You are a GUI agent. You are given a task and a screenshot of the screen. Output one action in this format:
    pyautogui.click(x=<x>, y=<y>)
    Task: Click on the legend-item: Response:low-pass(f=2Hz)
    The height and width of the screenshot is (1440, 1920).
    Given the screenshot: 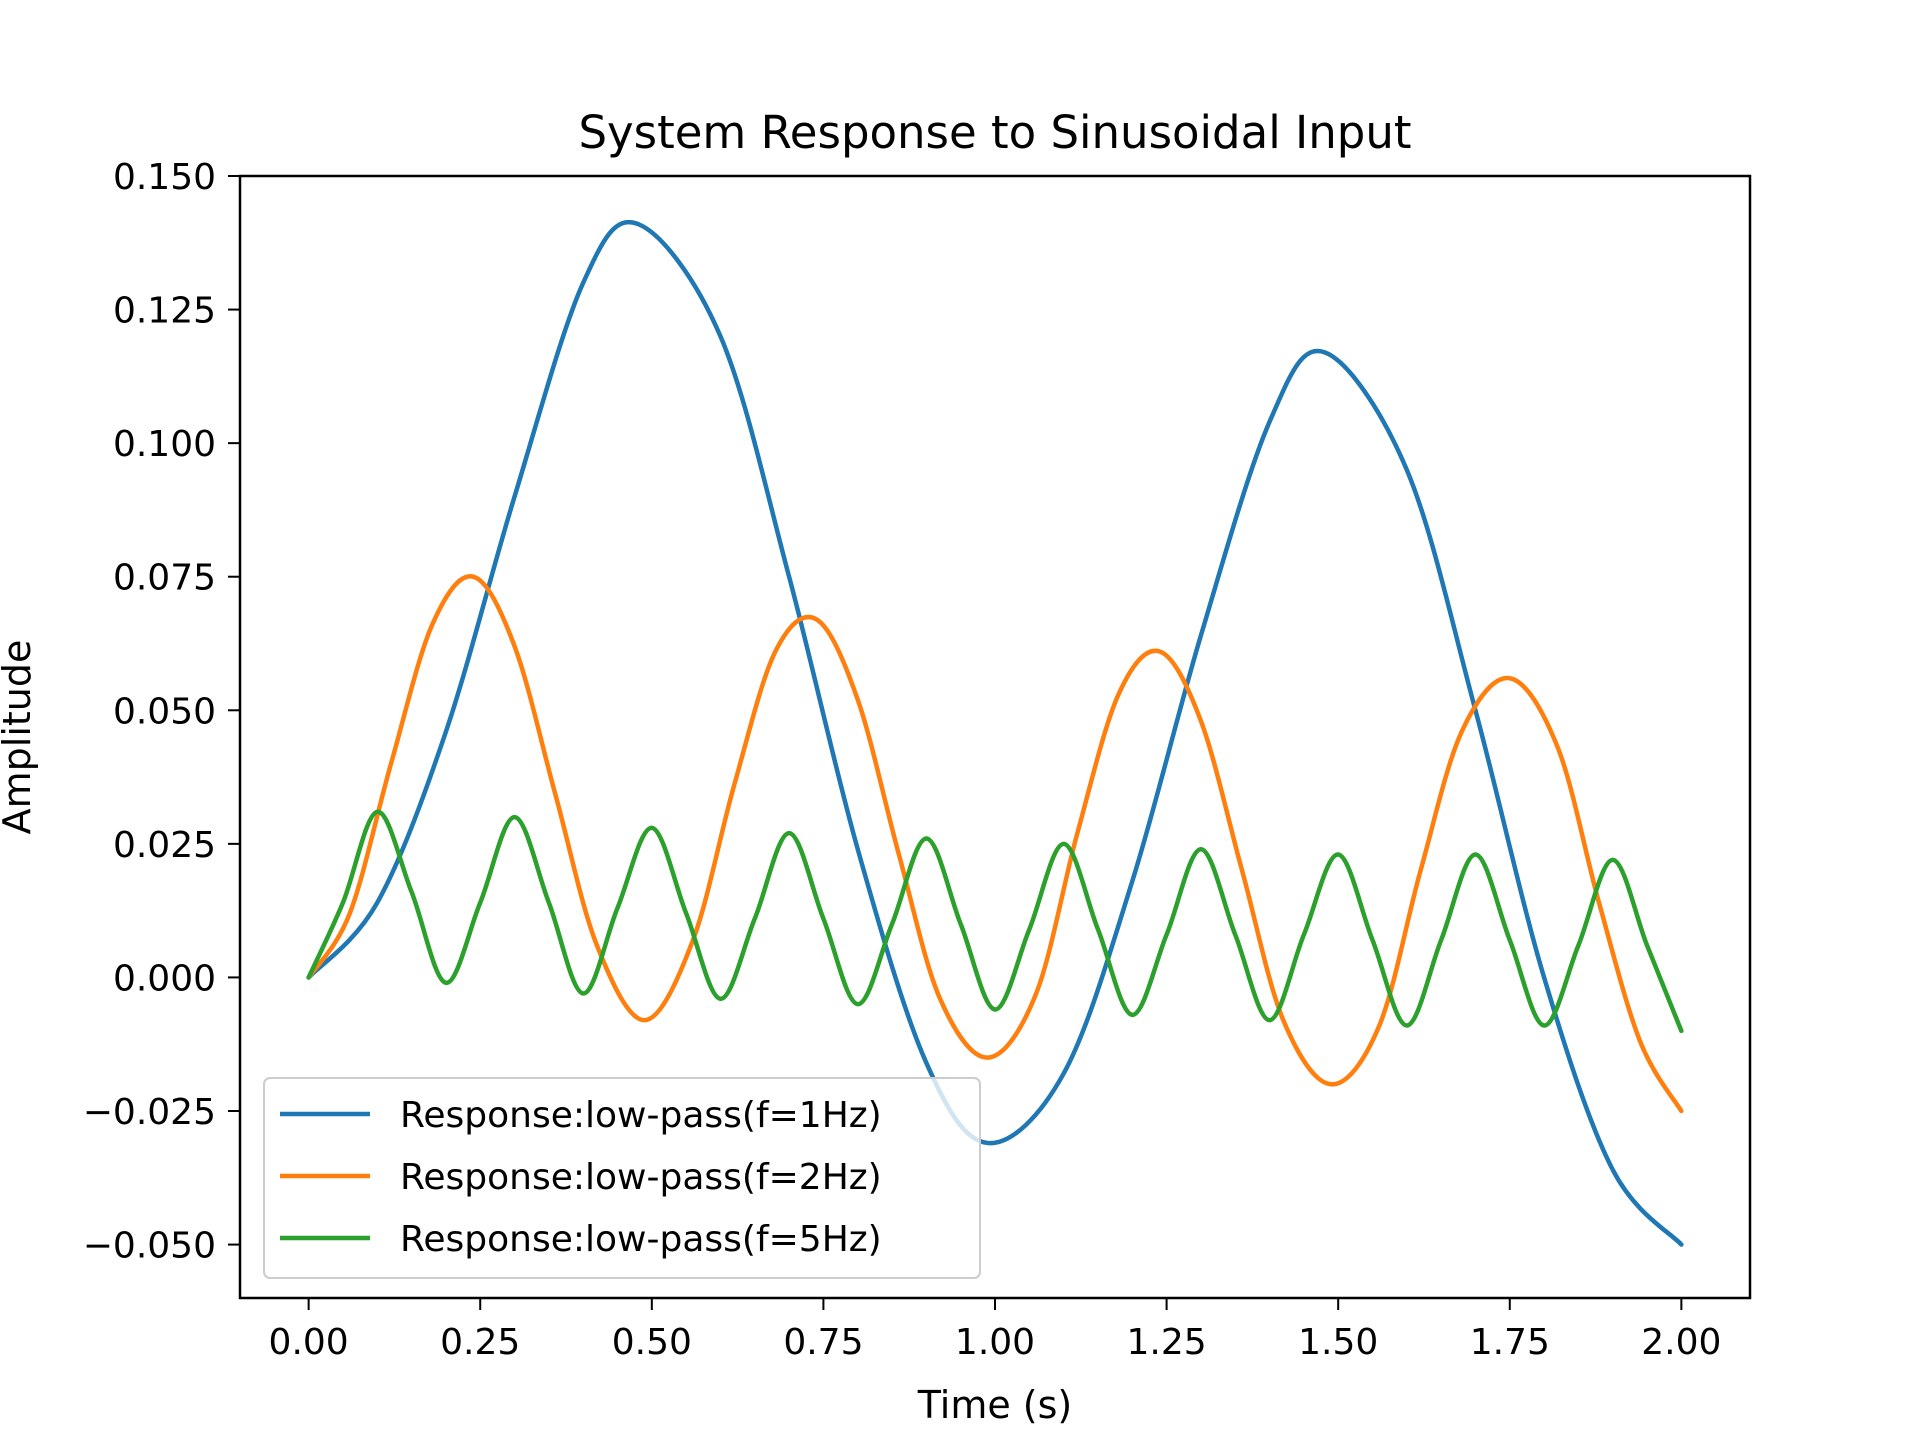 What is the action you would take?
    pyautogui.click(x=581, y=1177)
    